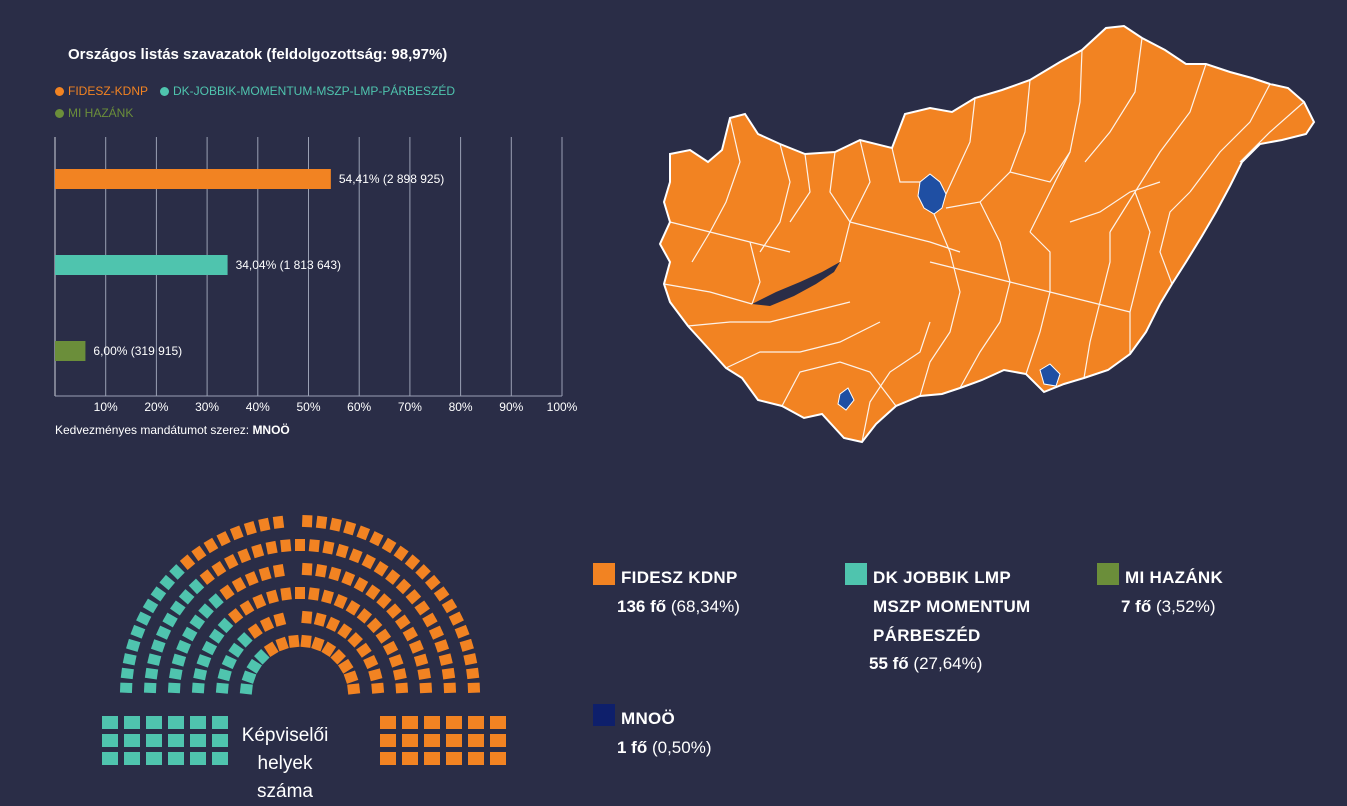 The image size is (1347, 806). I want to click on pecs-highlight, so click(846, 399).